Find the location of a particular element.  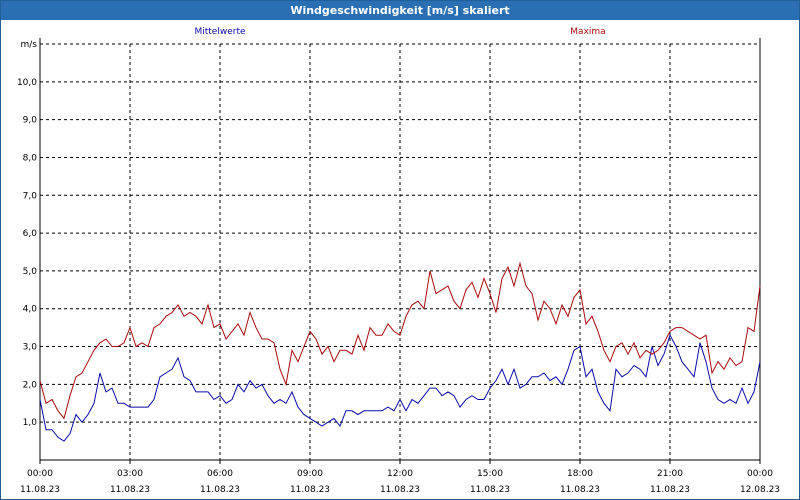

y-tick-label: 8,0 is located at coordinates (30, 158).